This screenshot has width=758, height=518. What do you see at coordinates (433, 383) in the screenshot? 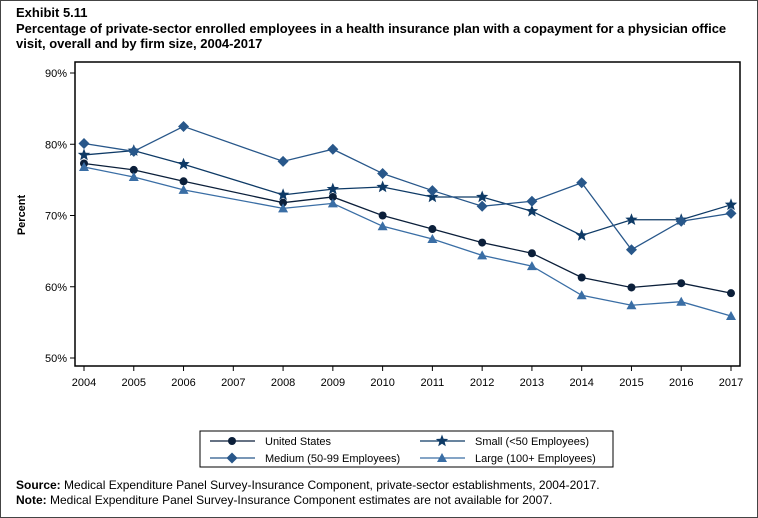
I see `x-tick-label: 2011` at bounding box center [433, 383].